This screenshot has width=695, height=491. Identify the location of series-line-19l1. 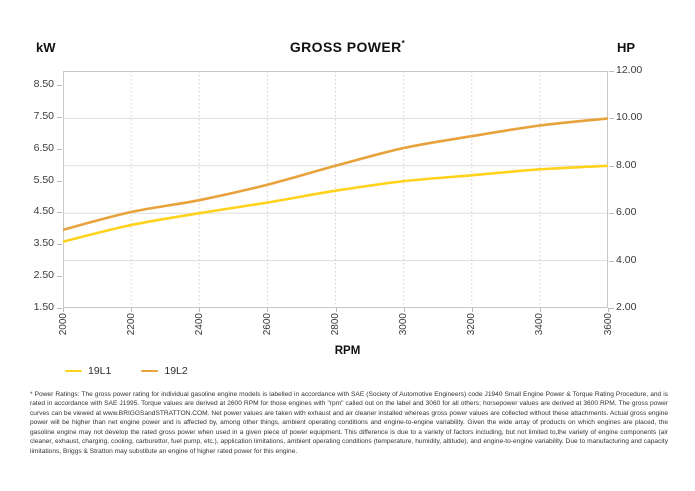
(335, 203).